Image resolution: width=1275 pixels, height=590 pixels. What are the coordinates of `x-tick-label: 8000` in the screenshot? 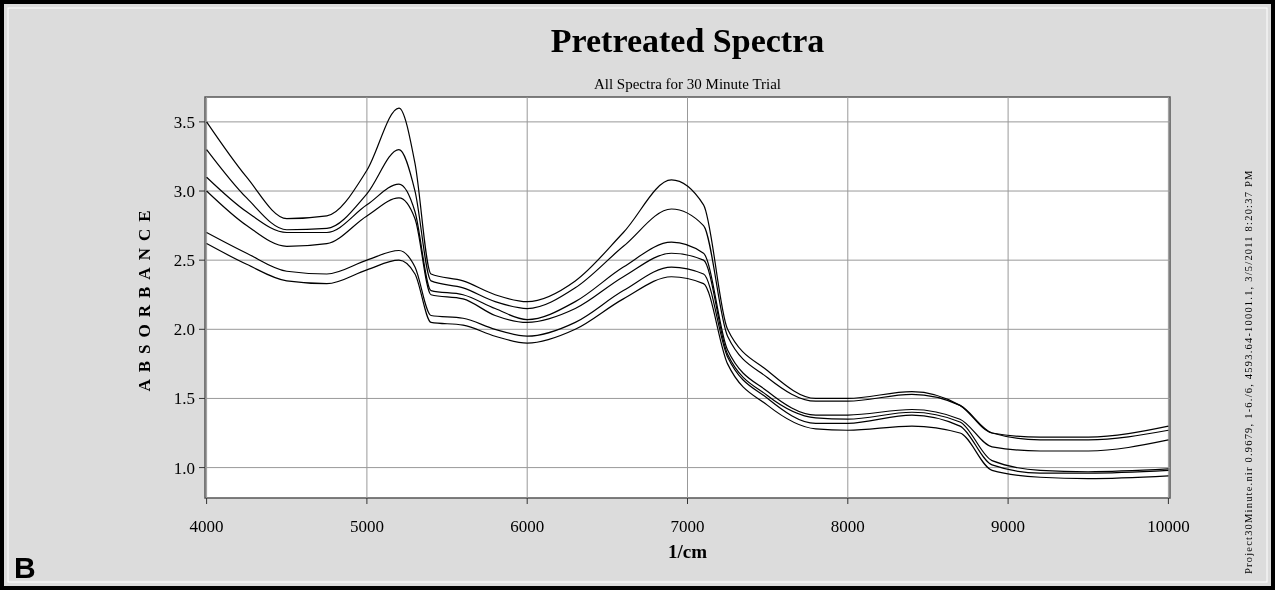 It's located at (847, 526).